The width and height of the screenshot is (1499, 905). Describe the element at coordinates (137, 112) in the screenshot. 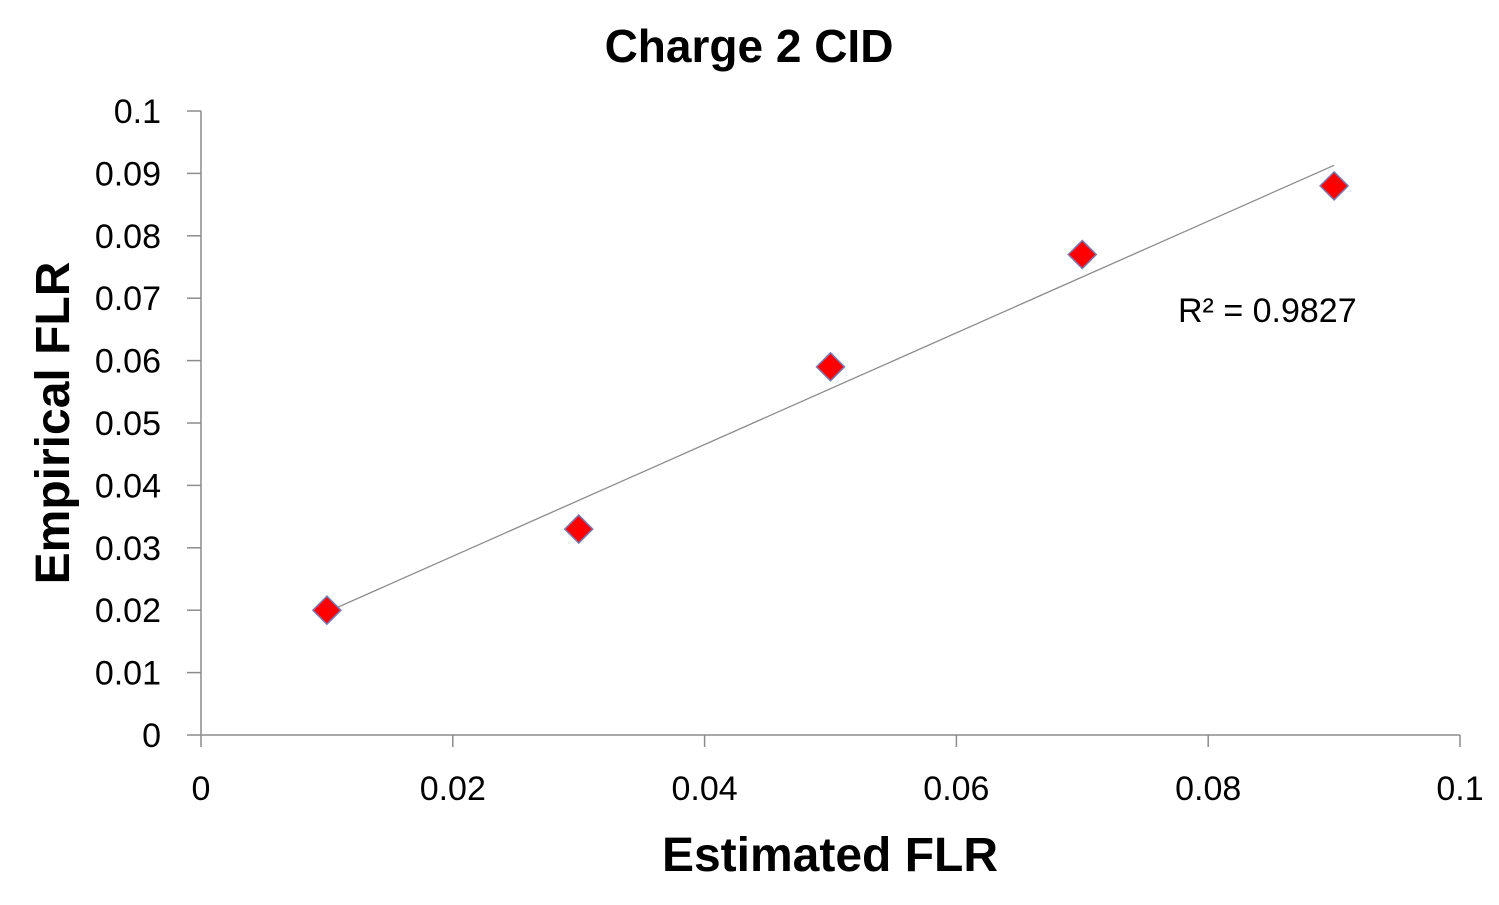

I see `y-tick-label: 0.1` at that location.